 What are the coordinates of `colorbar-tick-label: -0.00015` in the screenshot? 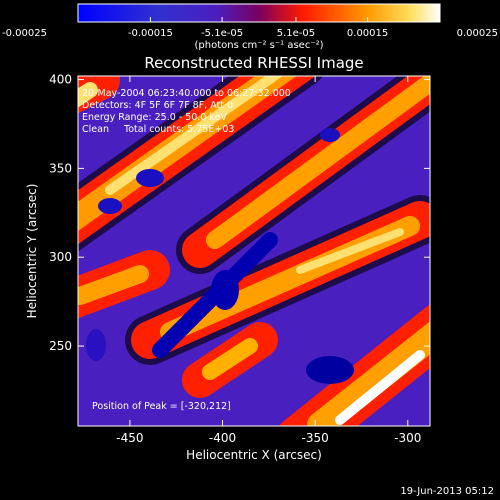 It's located at (150, 33).